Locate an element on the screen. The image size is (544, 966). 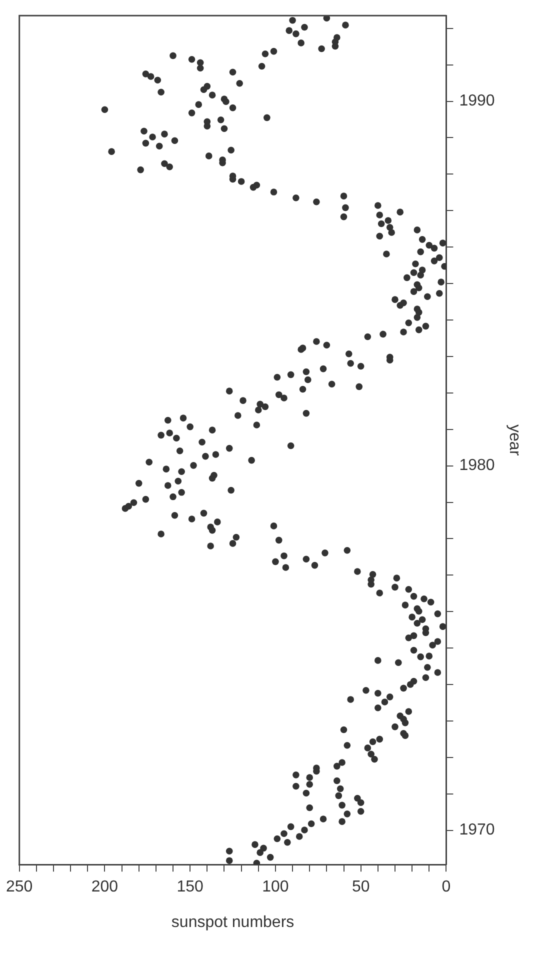
x-tick-label: 0 is located at coordinates (446, 887).